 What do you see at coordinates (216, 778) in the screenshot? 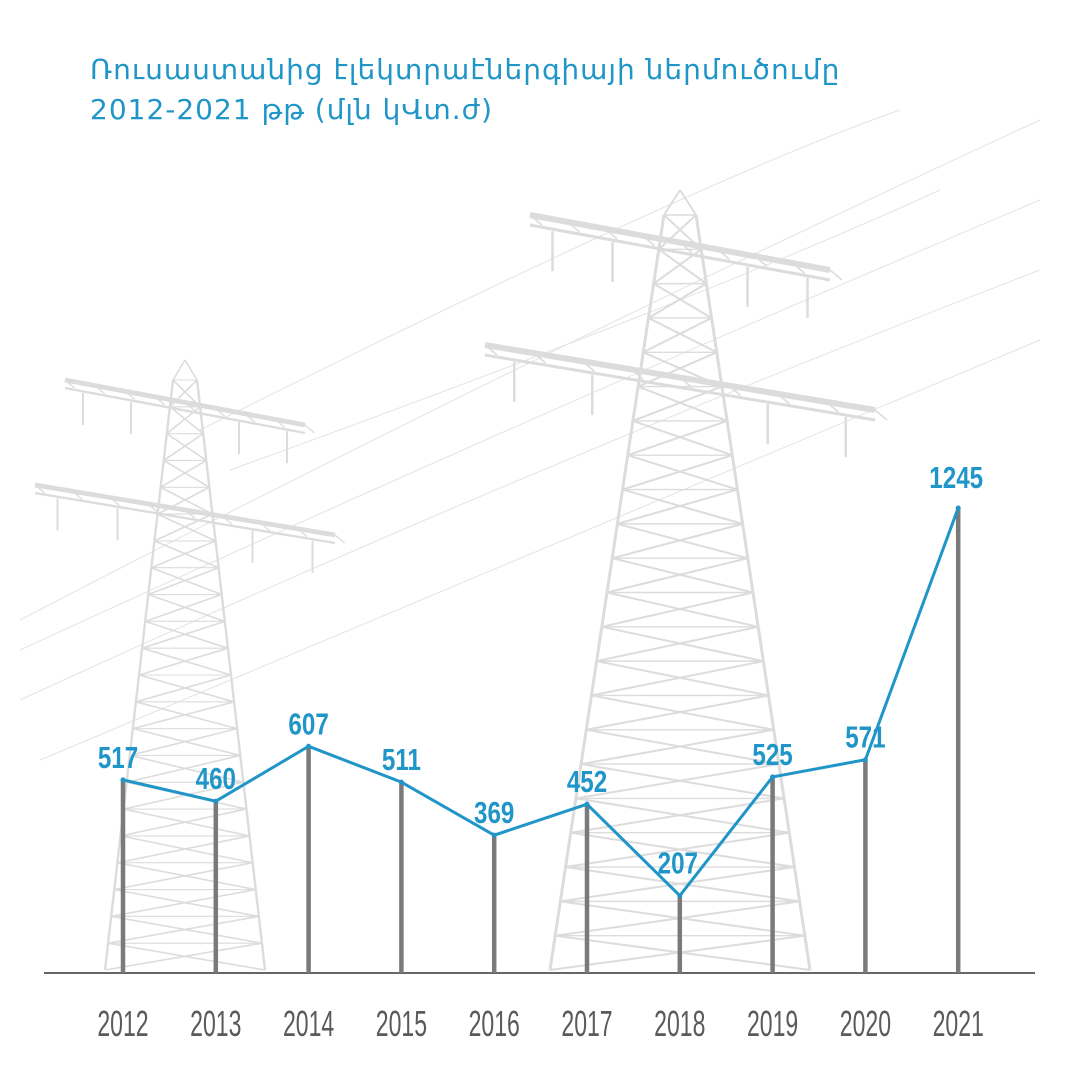
I see `data-label-2013: 460` at bounding box center [216, 778].